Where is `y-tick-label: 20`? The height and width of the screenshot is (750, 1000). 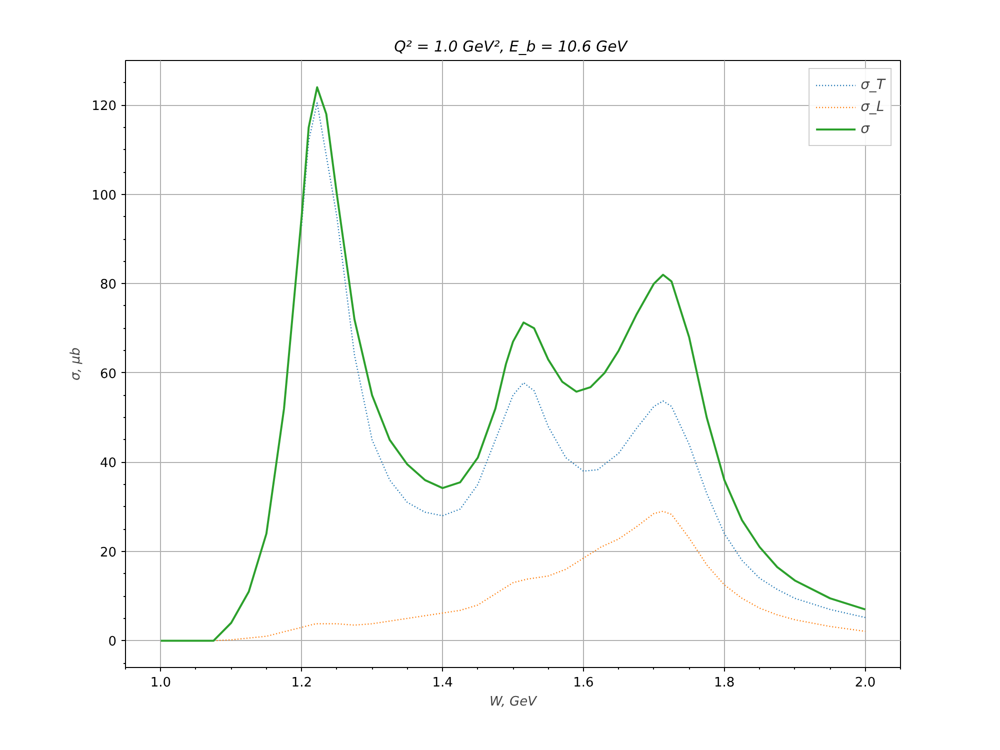 y-tick-label: 20 is located at coordinates (108, 552).